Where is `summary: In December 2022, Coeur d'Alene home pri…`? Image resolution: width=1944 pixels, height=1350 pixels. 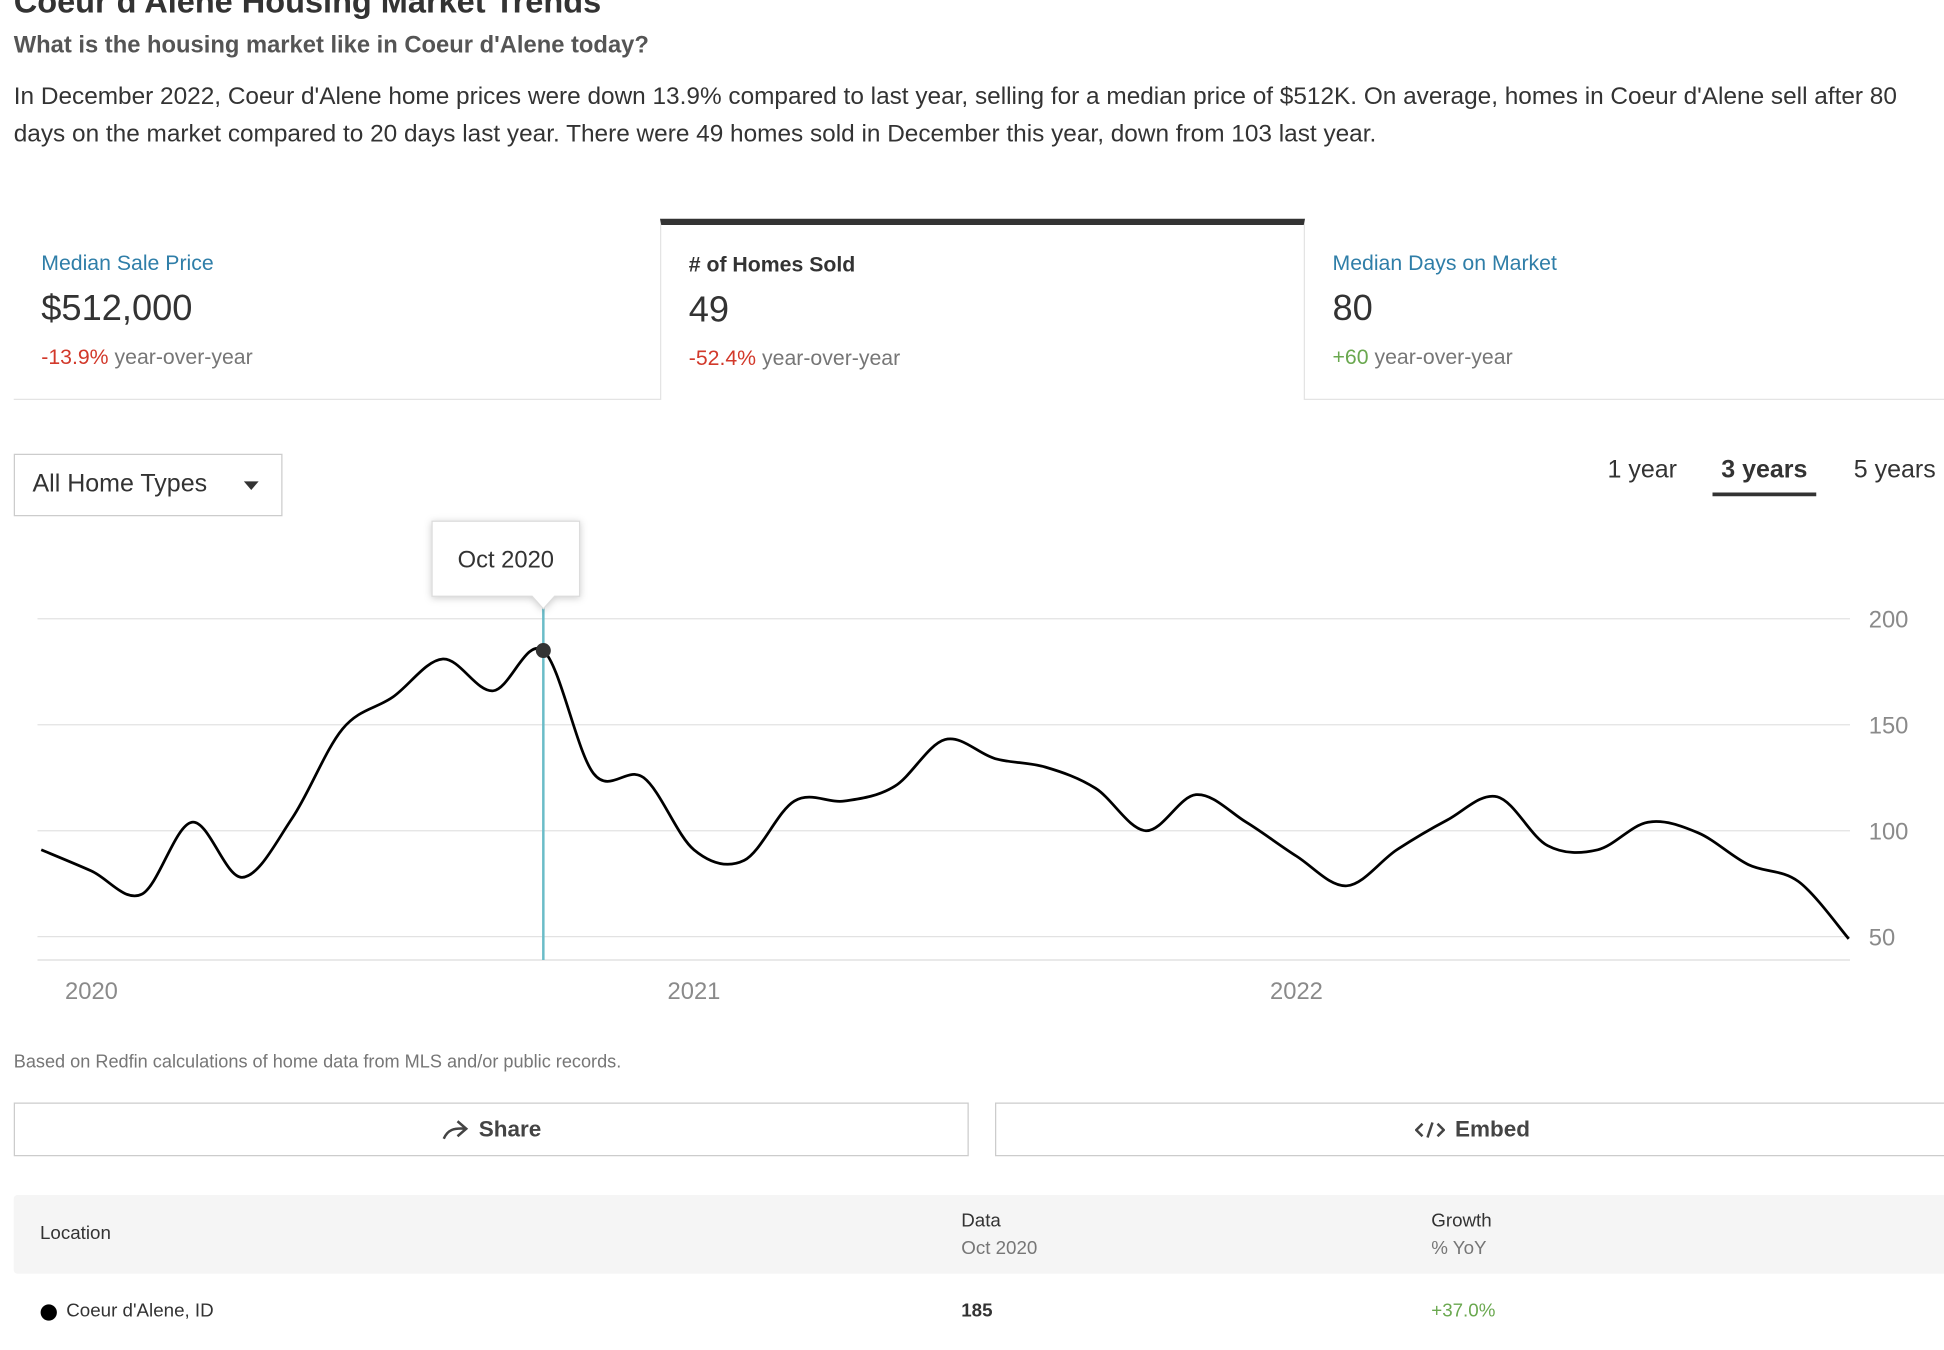
summary: In December 2022, Coeur d'Alene home pri… is located at coordinates (955, 115).